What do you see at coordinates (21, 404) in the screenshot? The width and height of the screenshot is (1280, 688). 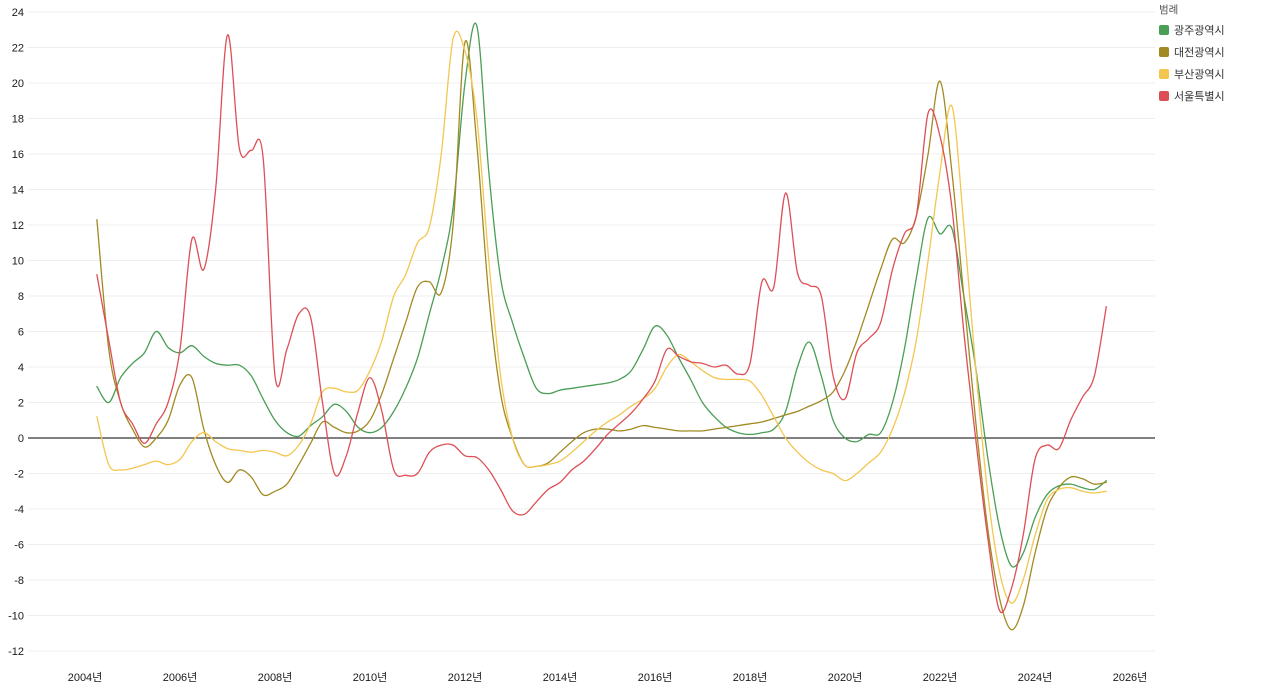 I see `y-tick-label: 2` at bounding box center [21, 404].